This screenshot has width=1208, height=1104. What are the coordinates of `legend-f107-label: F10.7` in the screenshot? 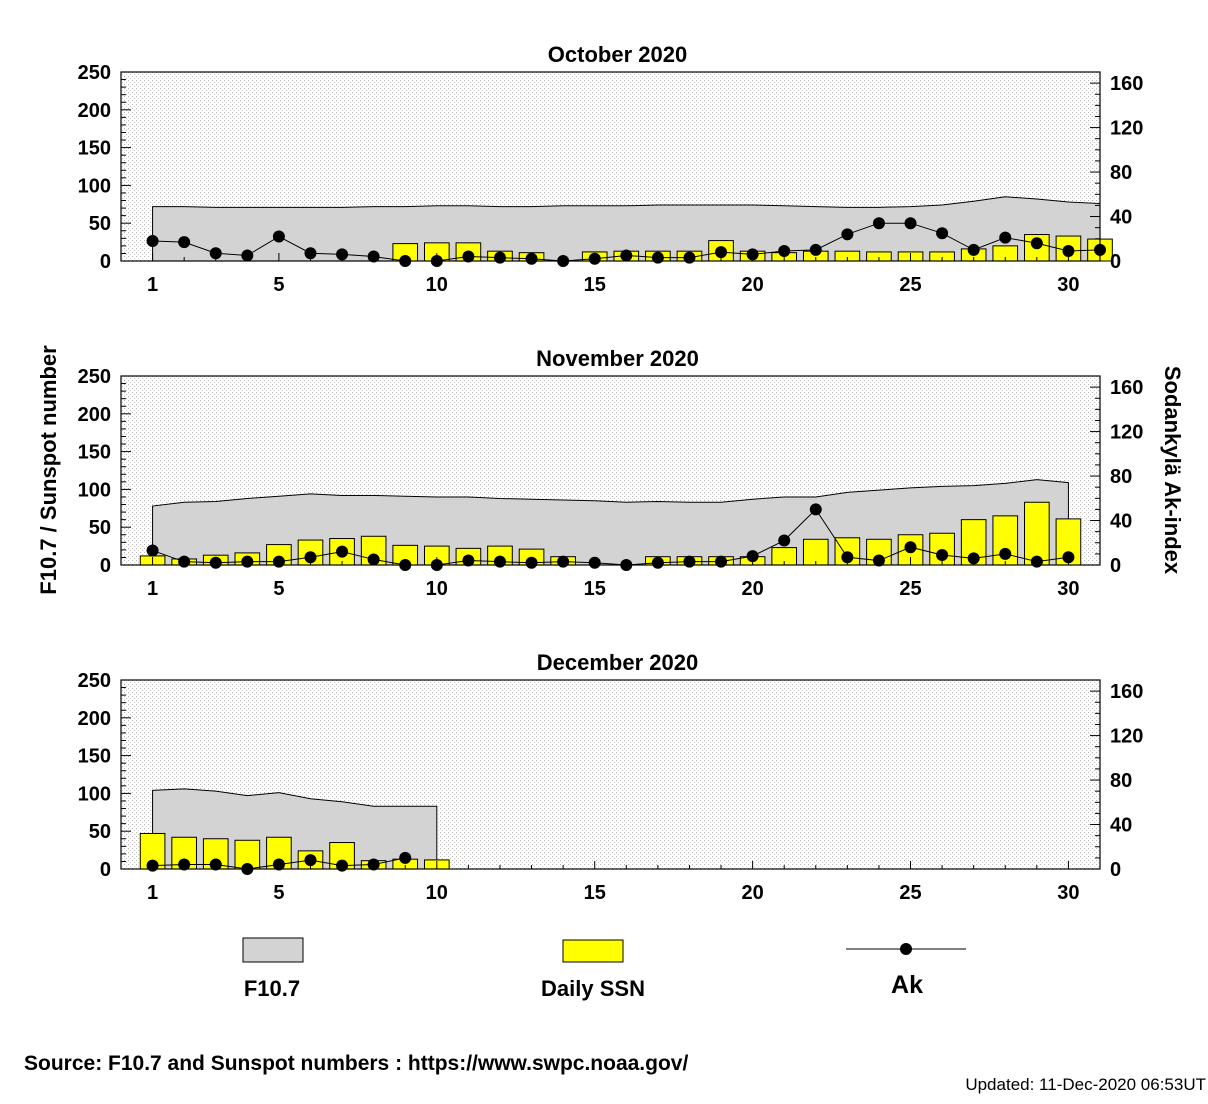 It's located at (272, 988).